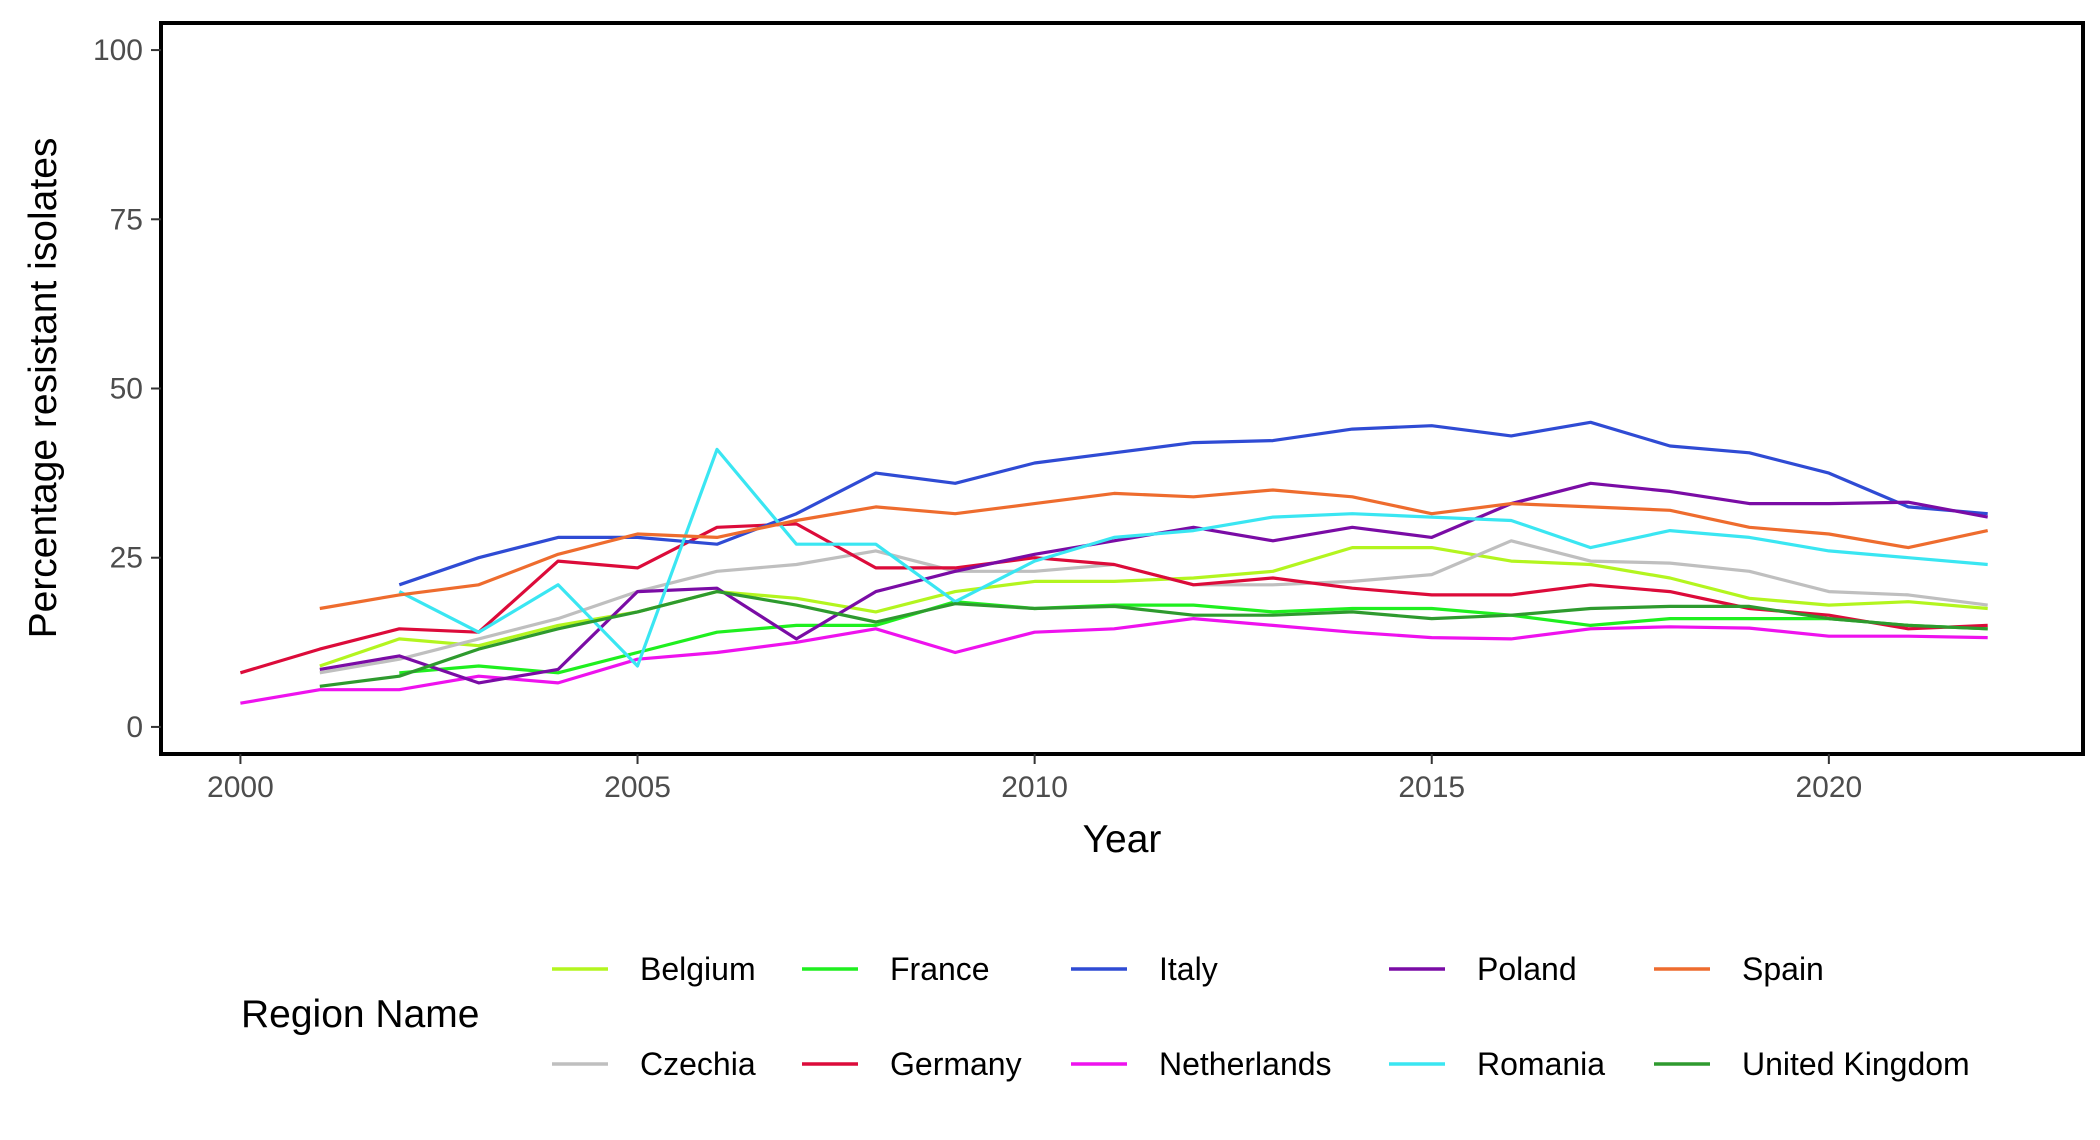 Image resolution: width=2100 pixels, height=1140 pixels. What do you see at coordinates (698, 1064) in the screenshot?
I see `legend-label-czechia: Czechia` at bounding box center [698, 1064].